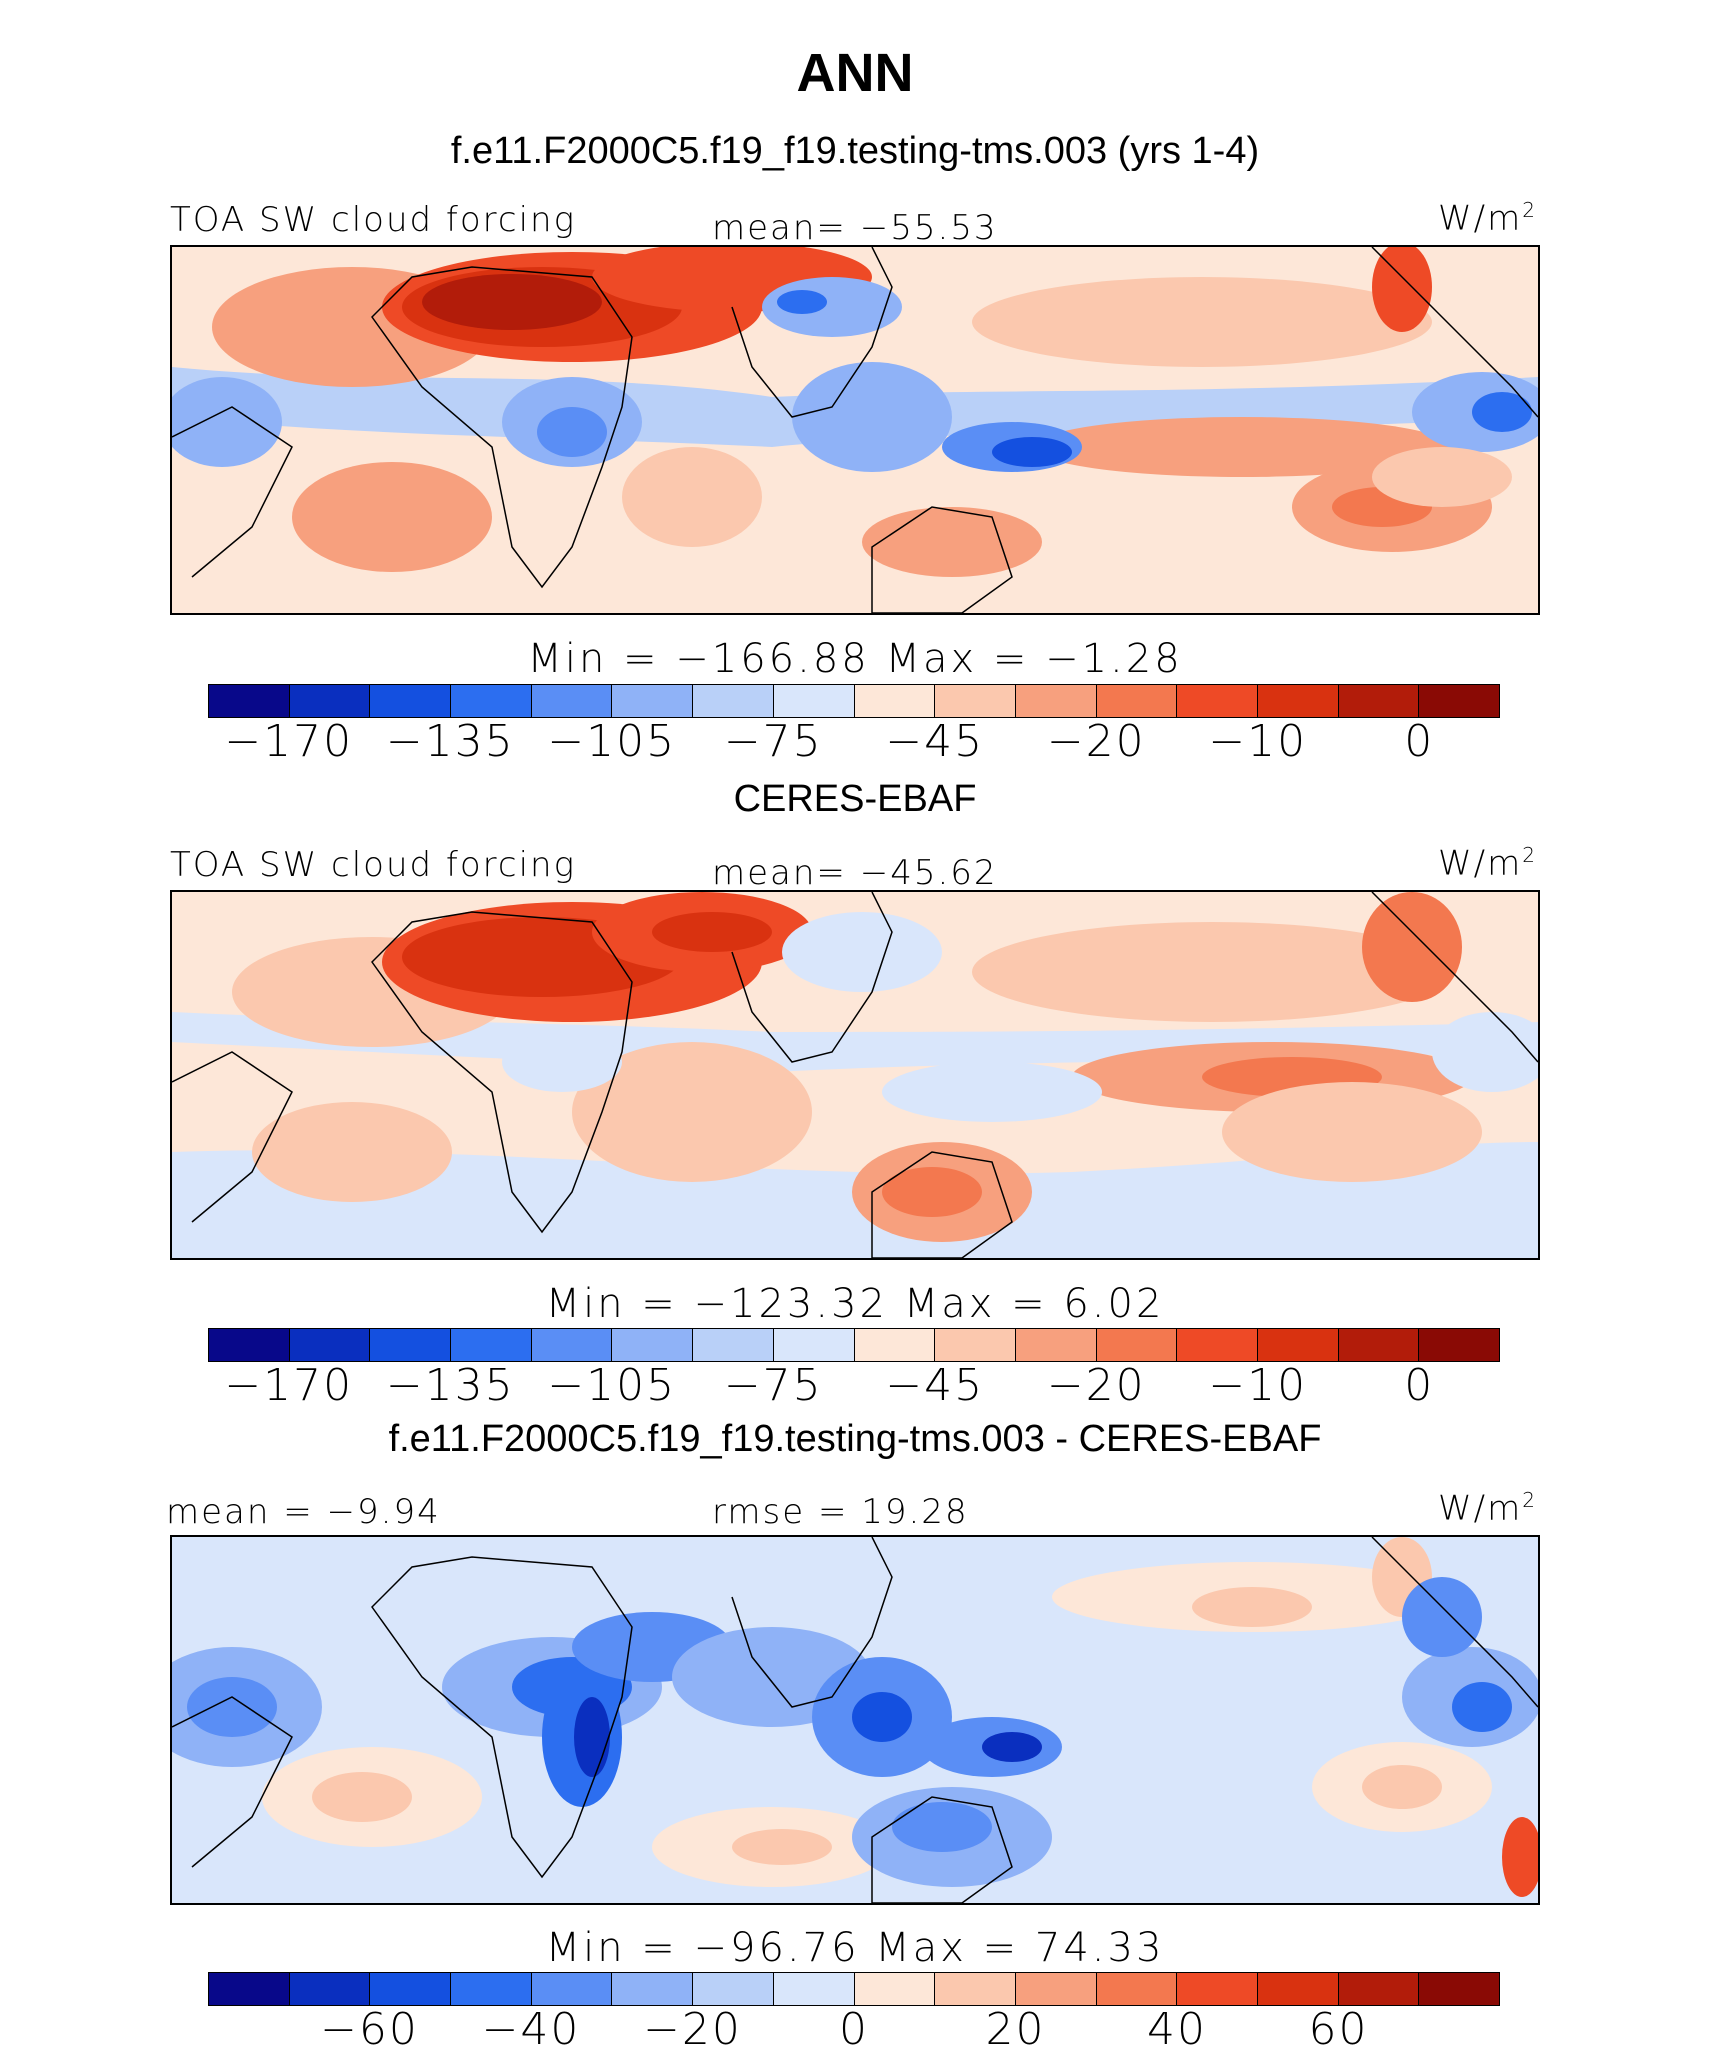  Describe the element at coordinates (855, 659) in the screenshot. I see `panel1-minmax: Min = −166.88 Max = −1.28` at that location.